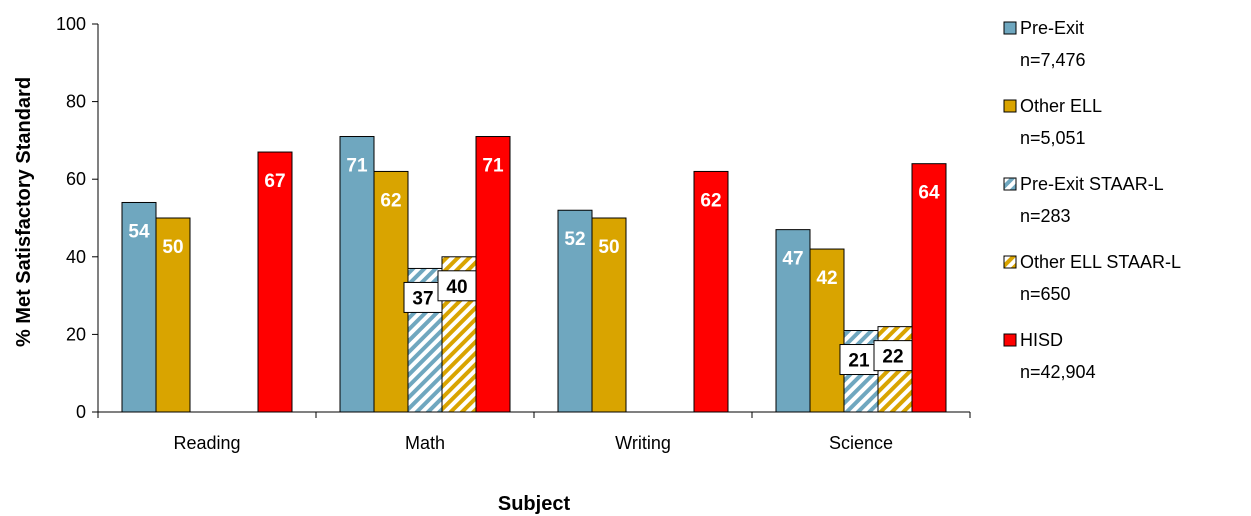 Image resolution: width=1251 pixels, height=516 pixels. I want to click on legend-series-n: n=7,476, so click(1053, 60).